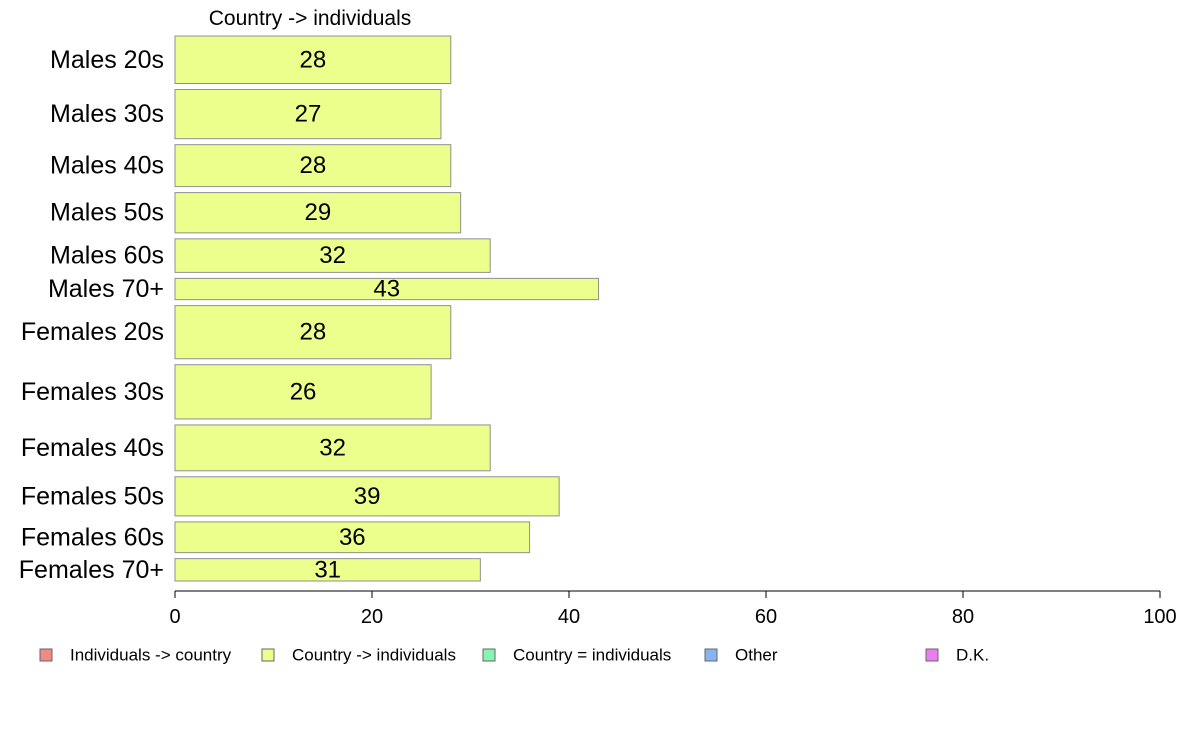 The height and width of the screenshot is (736, 1188). I want to click on legend-label: D.K., so click(972, 655).